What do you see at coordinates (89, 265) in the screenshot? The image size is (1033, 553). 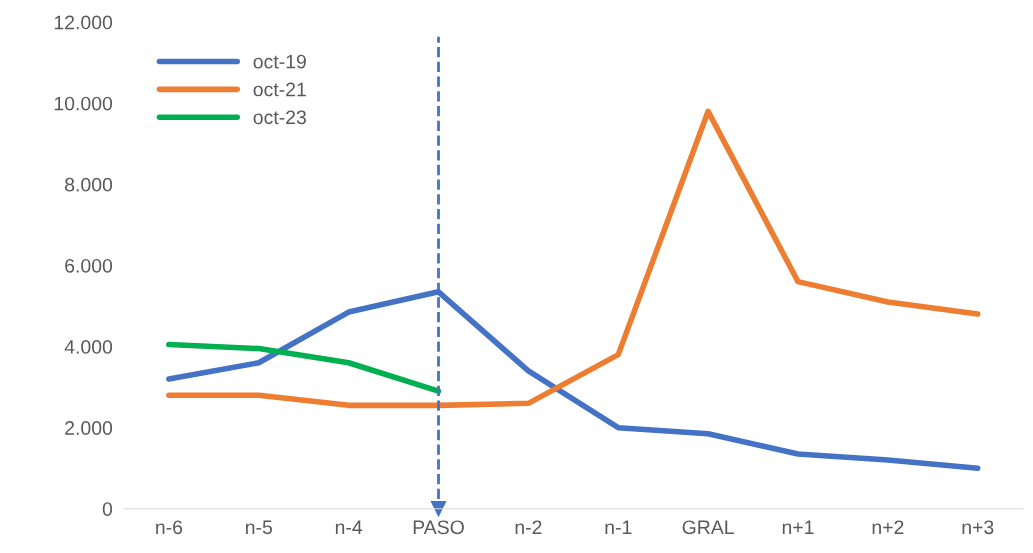 I see `y-tick-label: 6.000` at bounding box center [89, 265].